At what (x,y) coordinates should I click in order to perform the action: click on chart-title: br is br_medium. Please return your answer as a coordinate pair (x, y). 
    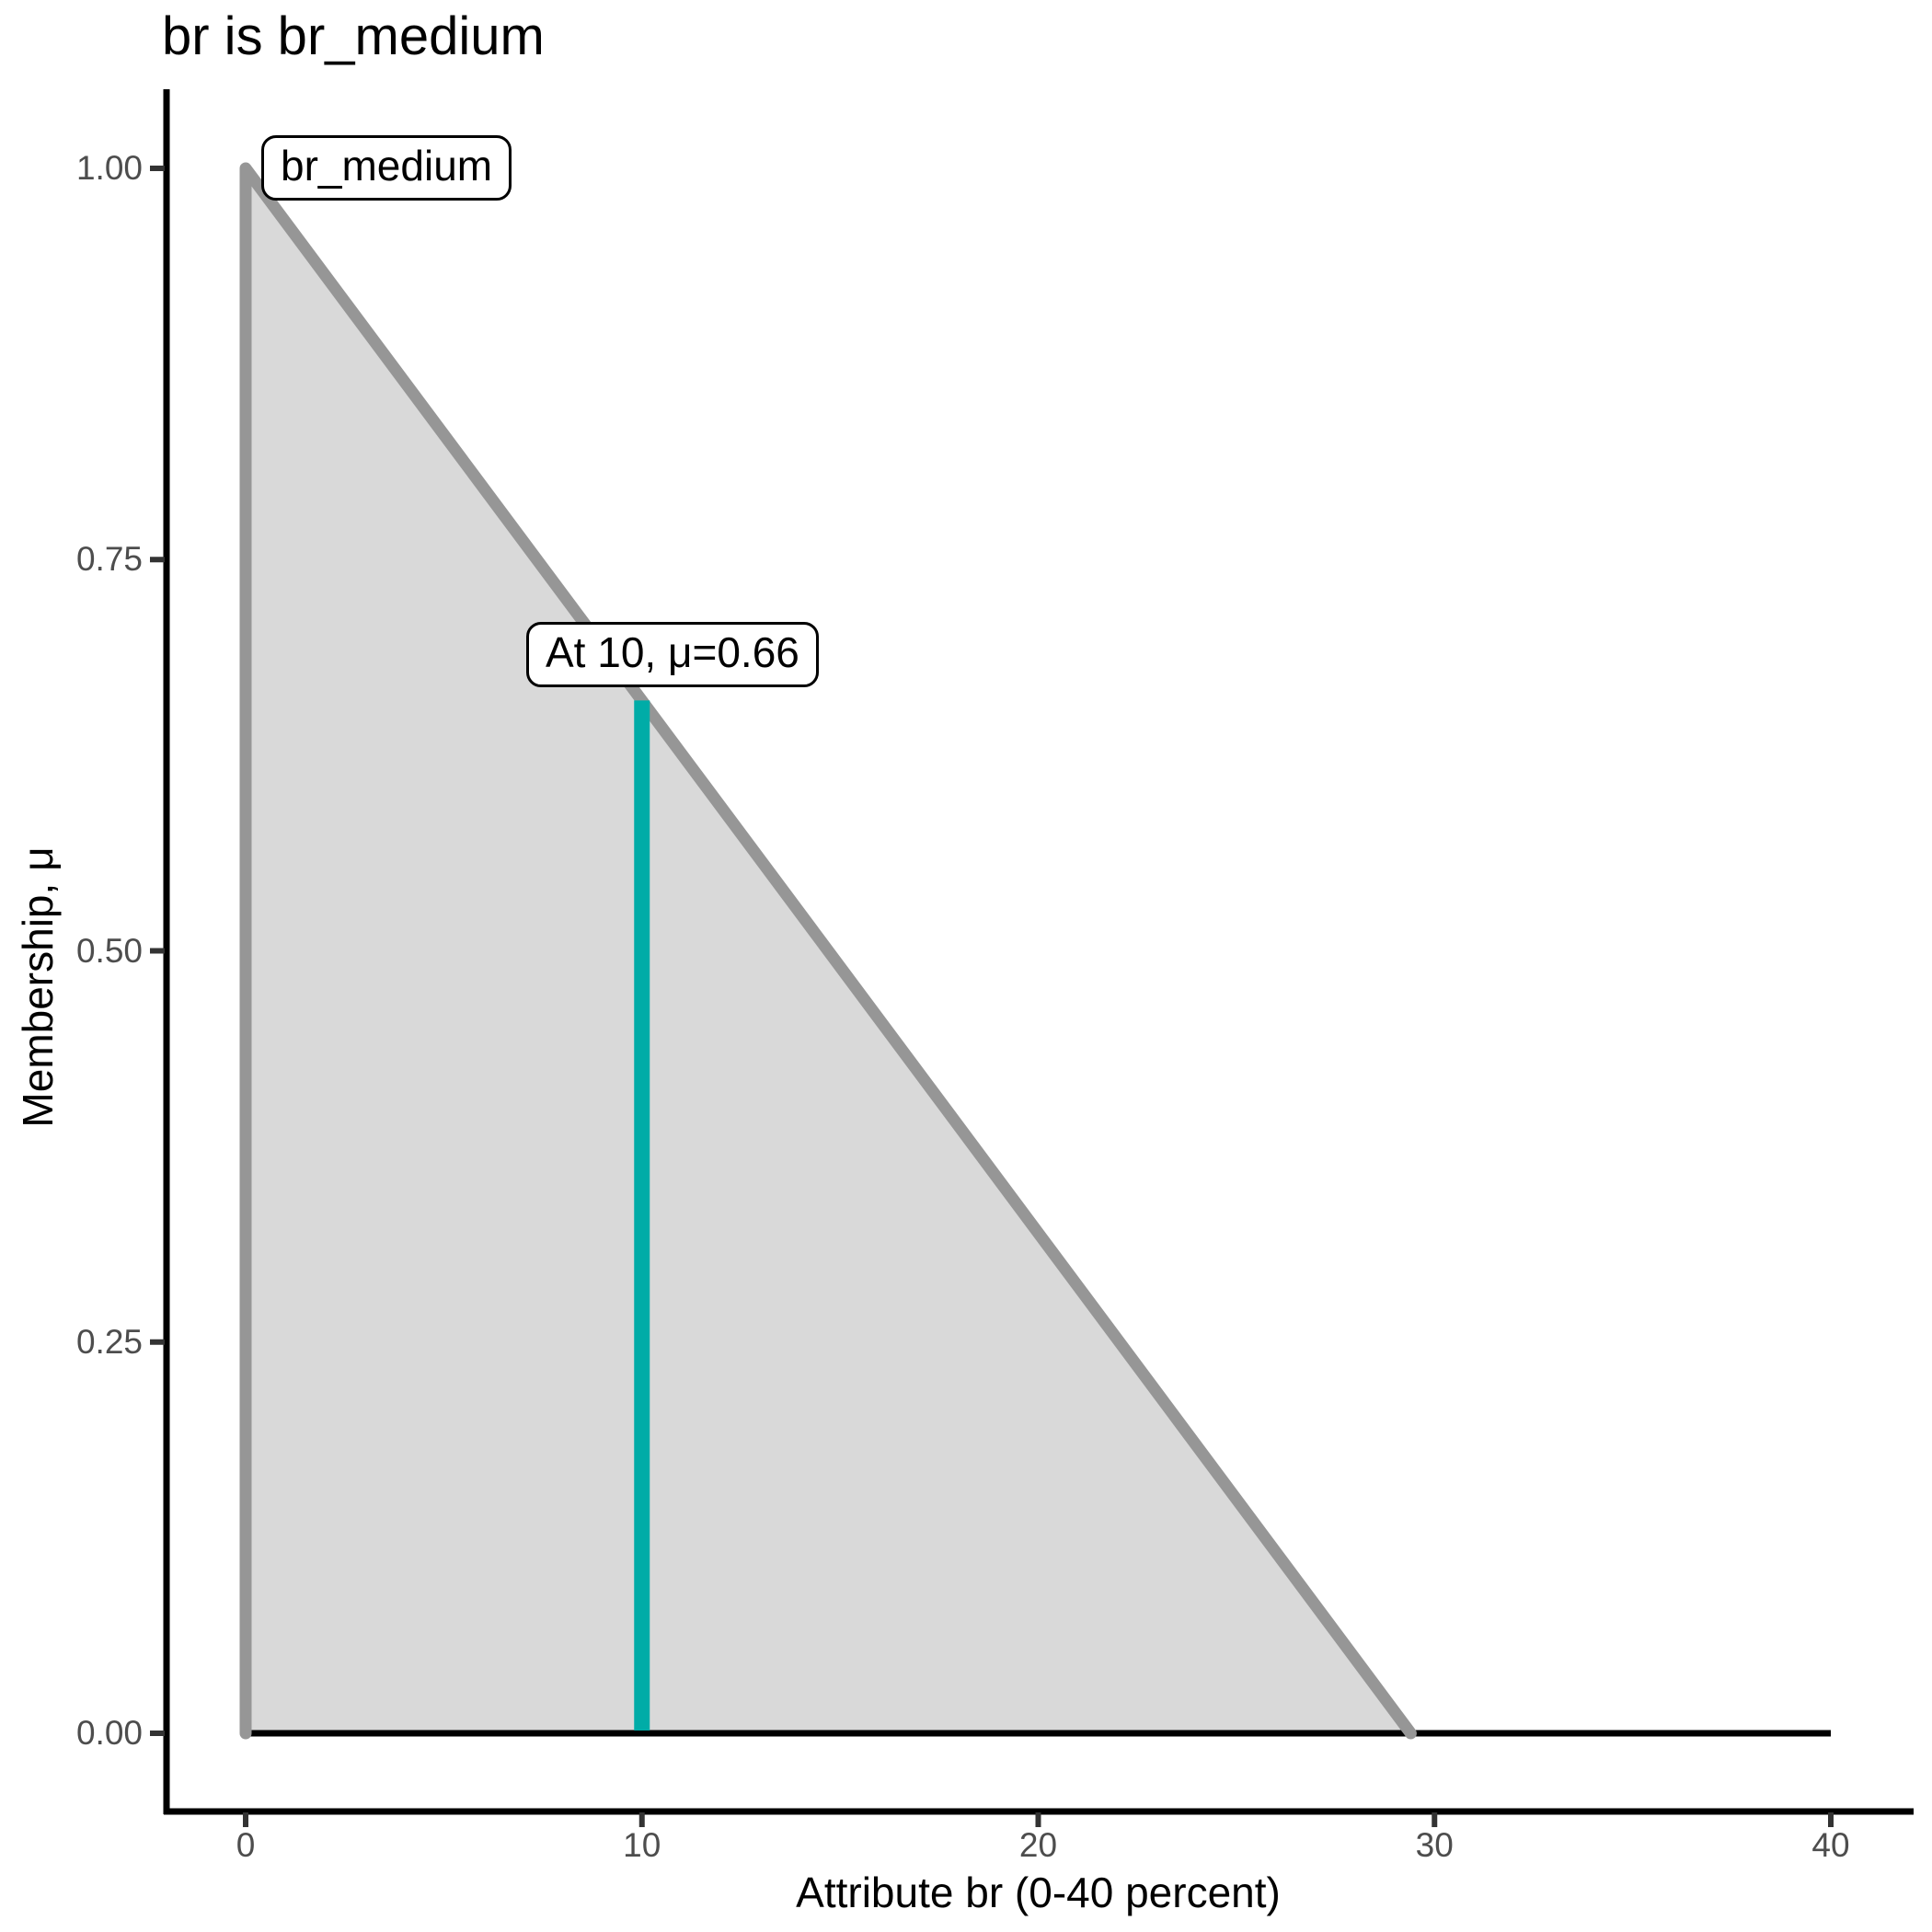
    Looking at the image, I should click on (353, 36).